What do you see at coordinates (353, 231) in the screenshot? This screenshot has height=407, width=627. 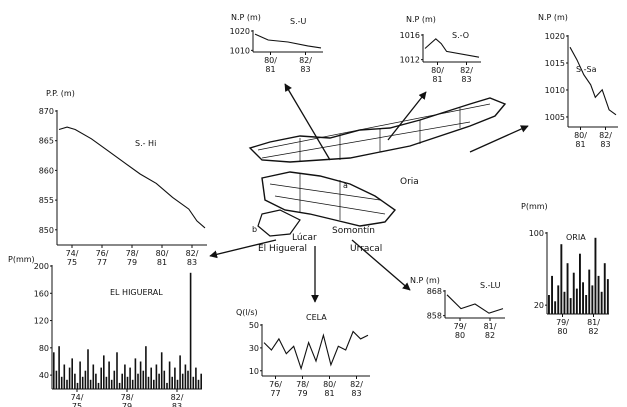 I see `map-label-somontin: Somontín` at bounding box center [353, 231].